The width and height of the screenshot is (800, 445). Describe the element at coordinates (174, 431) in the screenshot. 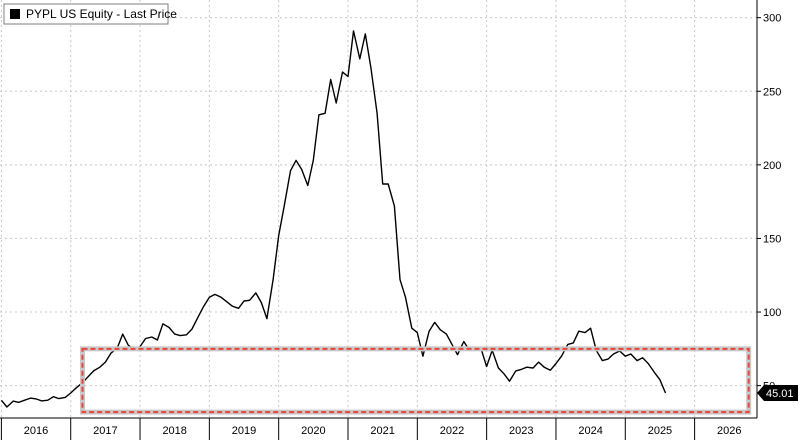

I see `x-tick-label: 2018` at that location.